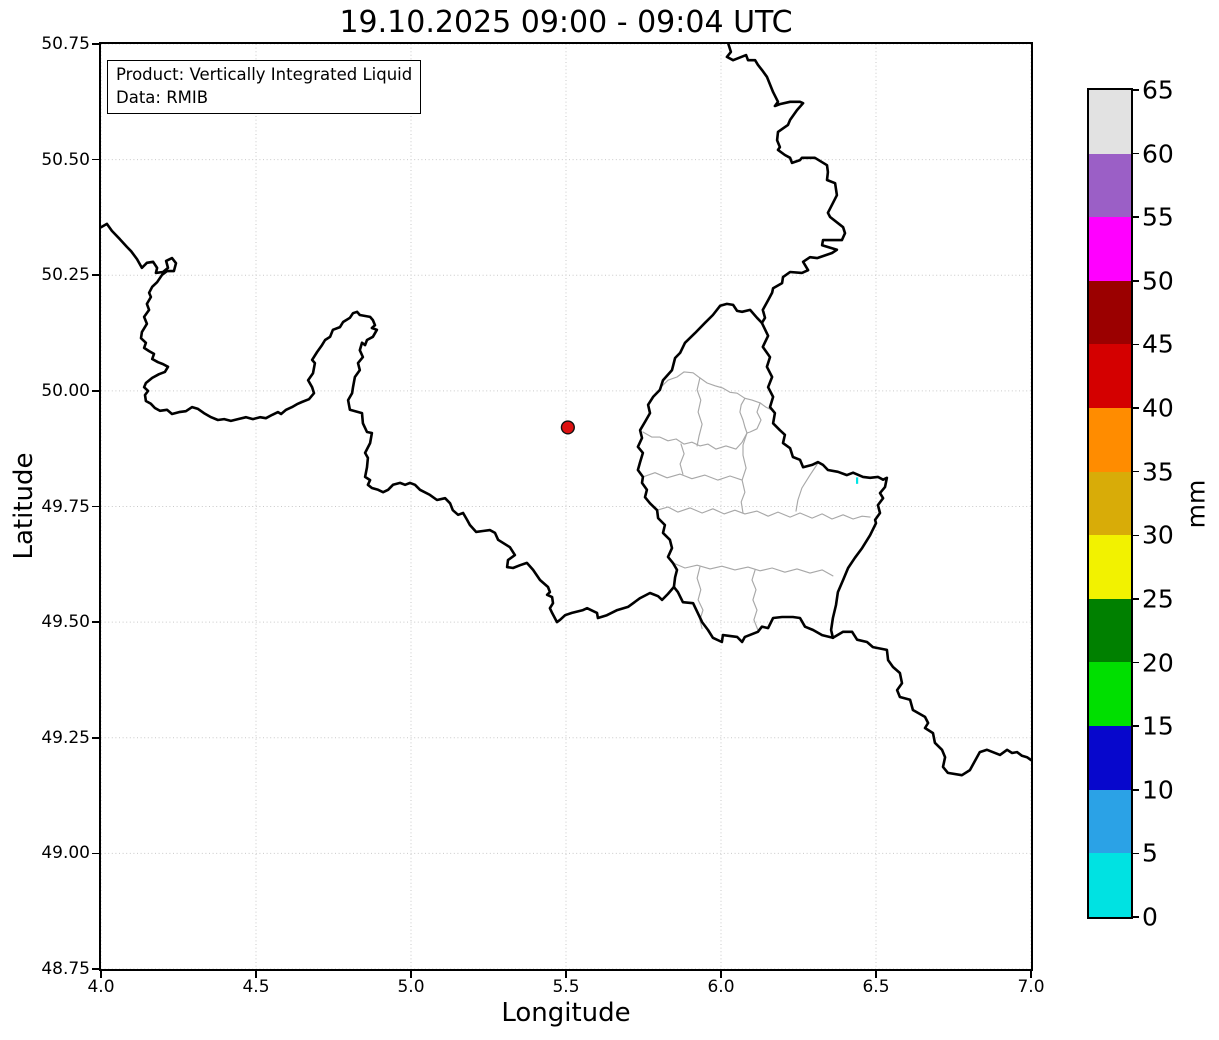  Describe the element at coordinates (1196, 504) in the screenshot. I see `colorbar-unit-label: mm` at that location.